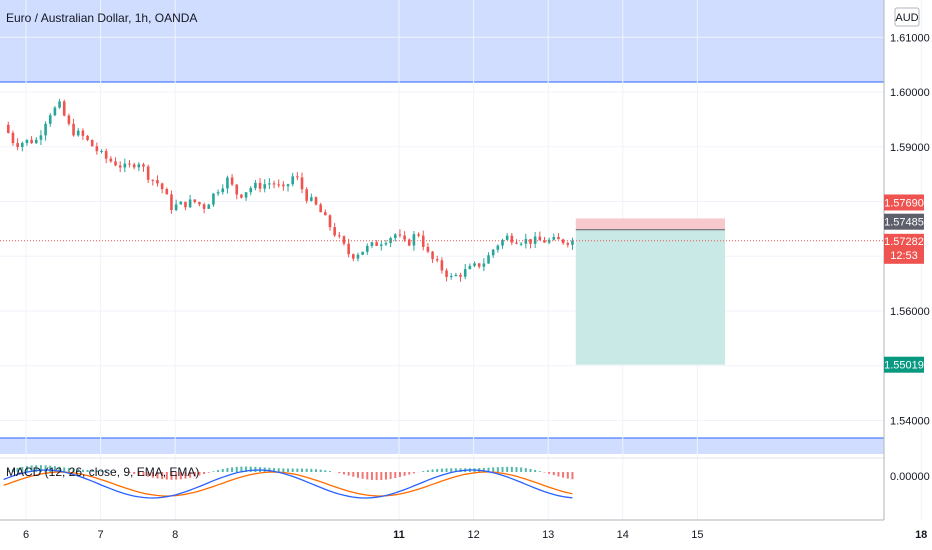  Describe the element at coordinates (399, 535) in the screenshot. I see `x-tick-label: 11` at that location.